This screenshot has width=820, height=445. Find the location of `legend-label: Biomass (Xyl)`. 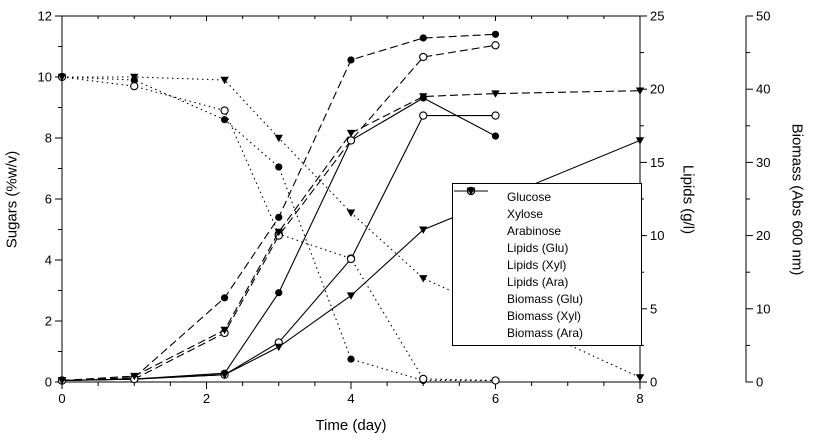

legend-label: Biomass (Xyl) is located at coordinates (544, 315).